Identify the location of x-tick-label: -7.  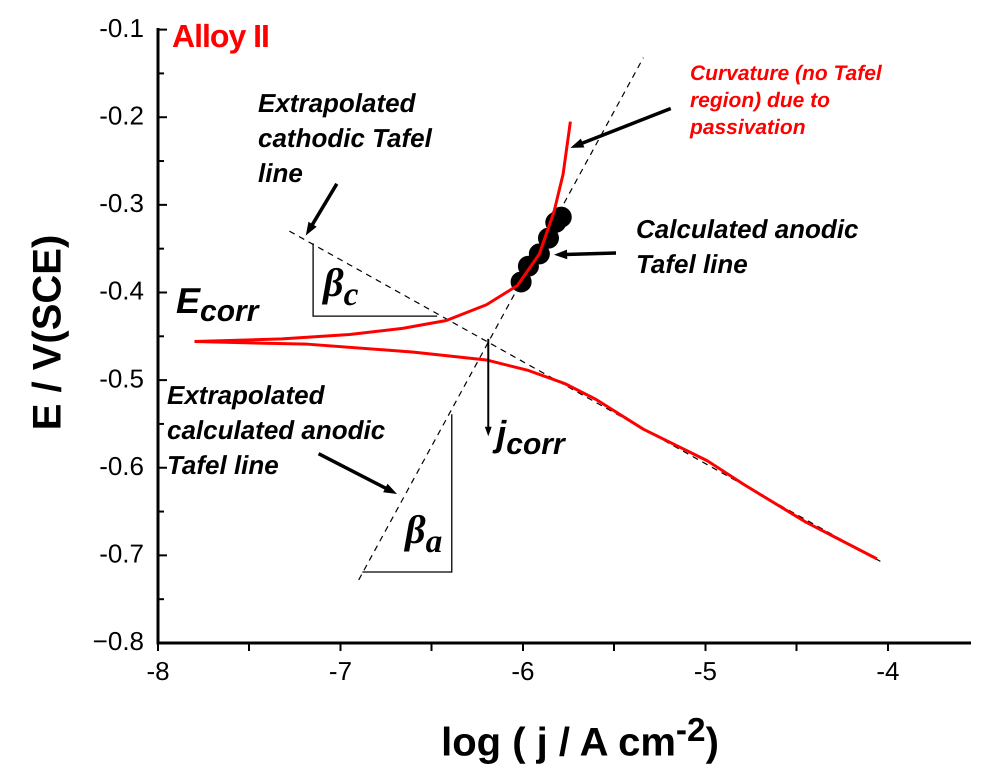
(340, 671).